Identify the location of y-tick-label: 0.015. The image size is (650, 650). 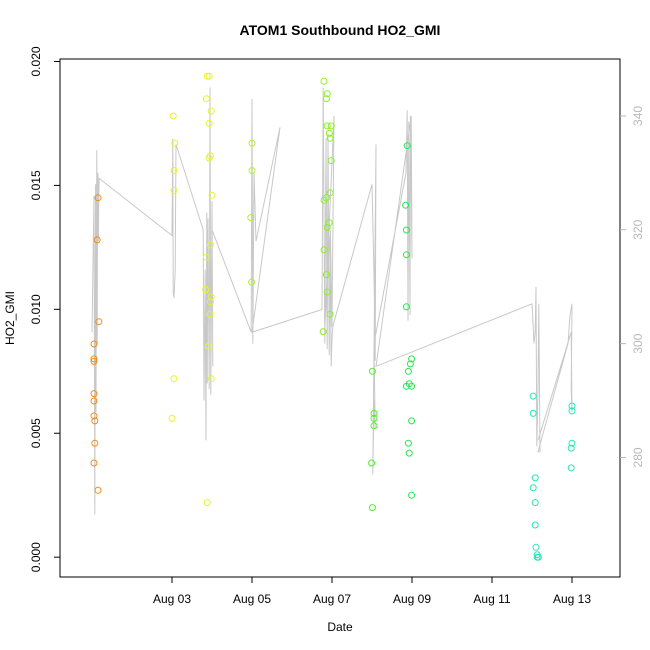
(36, 185).